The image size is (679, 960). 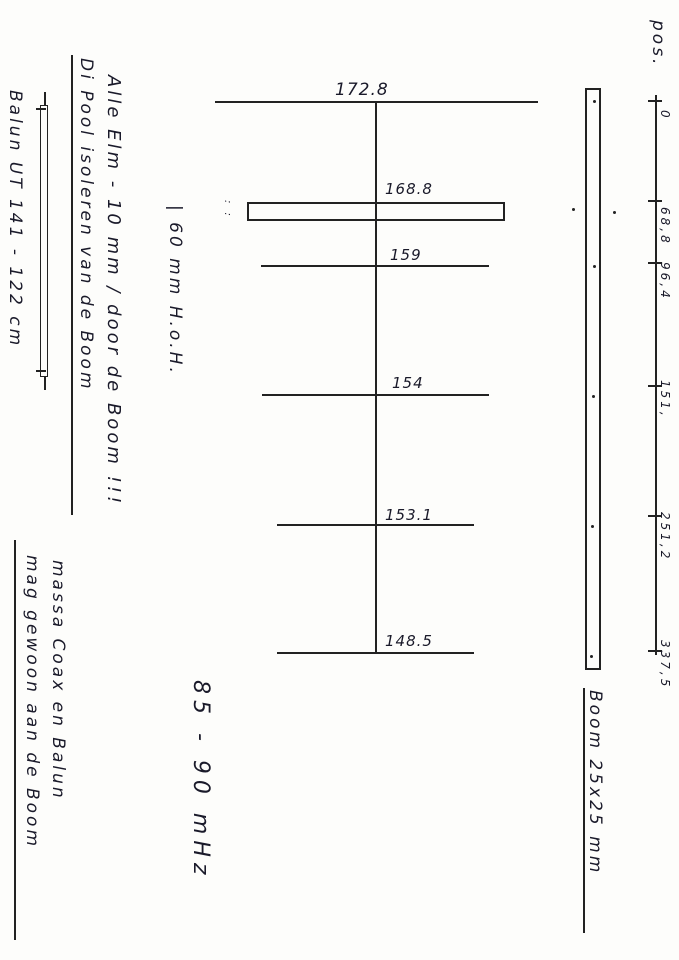 I want to click on element-reflector, so click(x=376, y=102).